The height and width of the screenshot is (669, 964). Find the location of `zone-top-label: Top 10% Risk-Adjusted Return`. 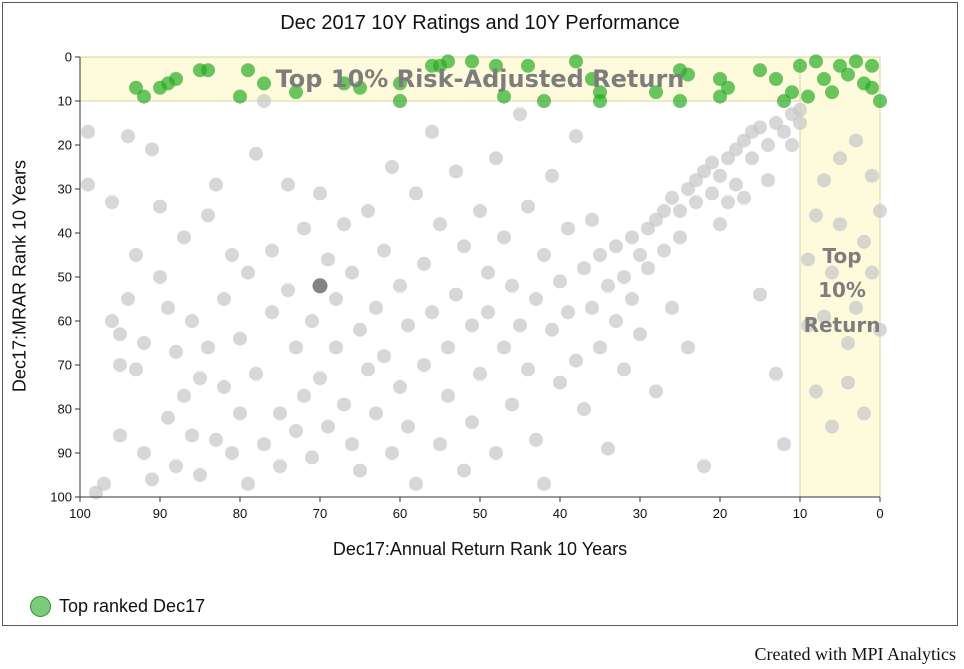

zone-top-label: Top 10% Risk-Adjusted Return is located at coordinates (480, 79).